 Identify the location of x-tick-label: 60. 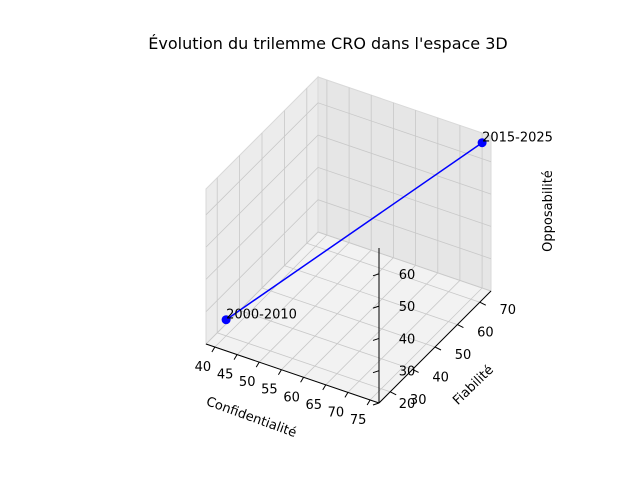
(291, 397).